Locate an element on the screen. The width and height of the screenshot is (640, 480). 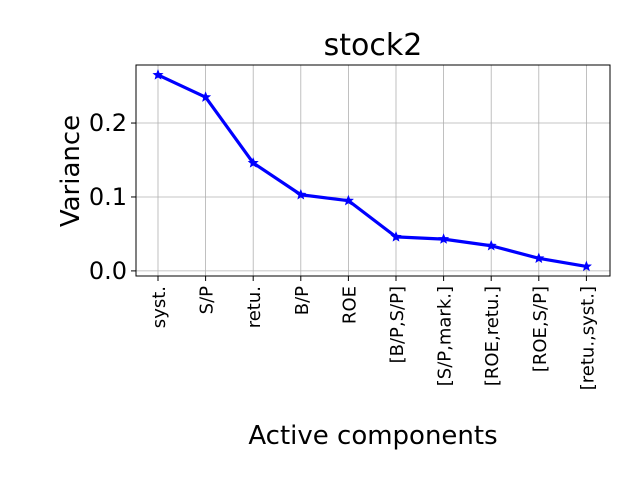
y-axis: 0.0 0.1 0.2 is located at coordinates (112, 197).